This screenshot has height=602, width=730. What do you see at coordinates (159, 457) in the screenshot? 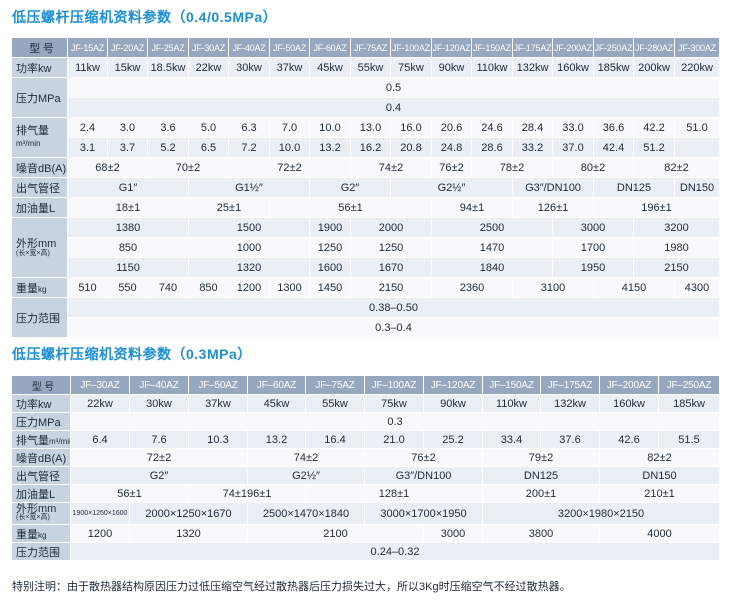
I see `noise-cell: 72±2` at bounding box center [159, 457].